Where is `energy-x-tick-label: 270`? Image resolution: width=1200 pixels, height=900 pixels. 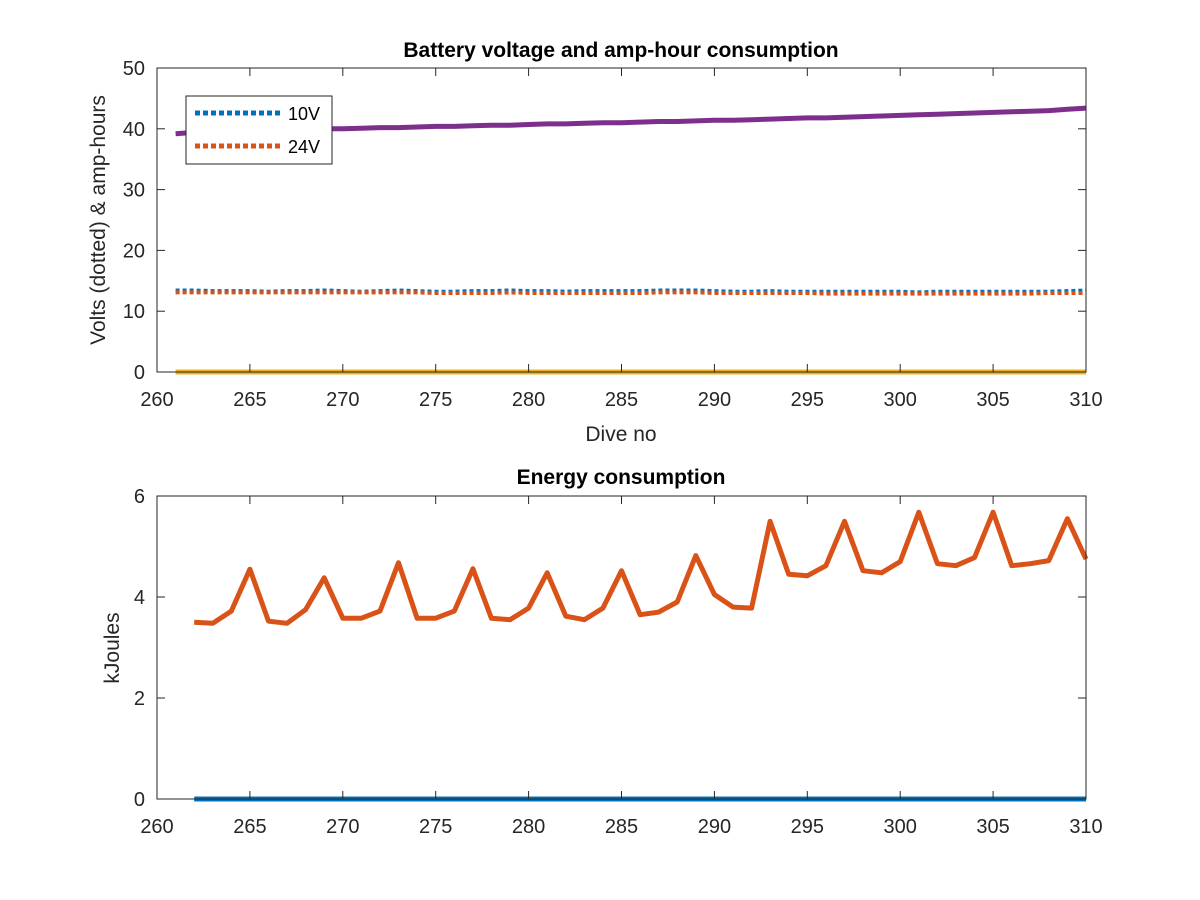
energy-x-tick-label: 270 is located at coordinates (342, 827).